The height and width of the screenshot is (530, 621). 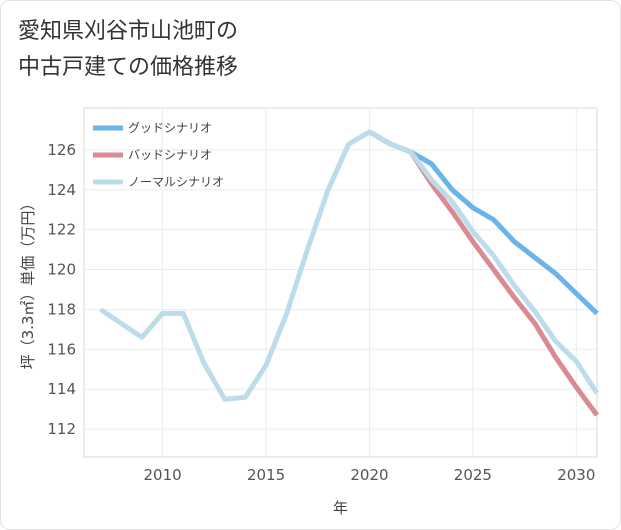 I want to click on y-tick-label: 112, so click(x=61, y=429).